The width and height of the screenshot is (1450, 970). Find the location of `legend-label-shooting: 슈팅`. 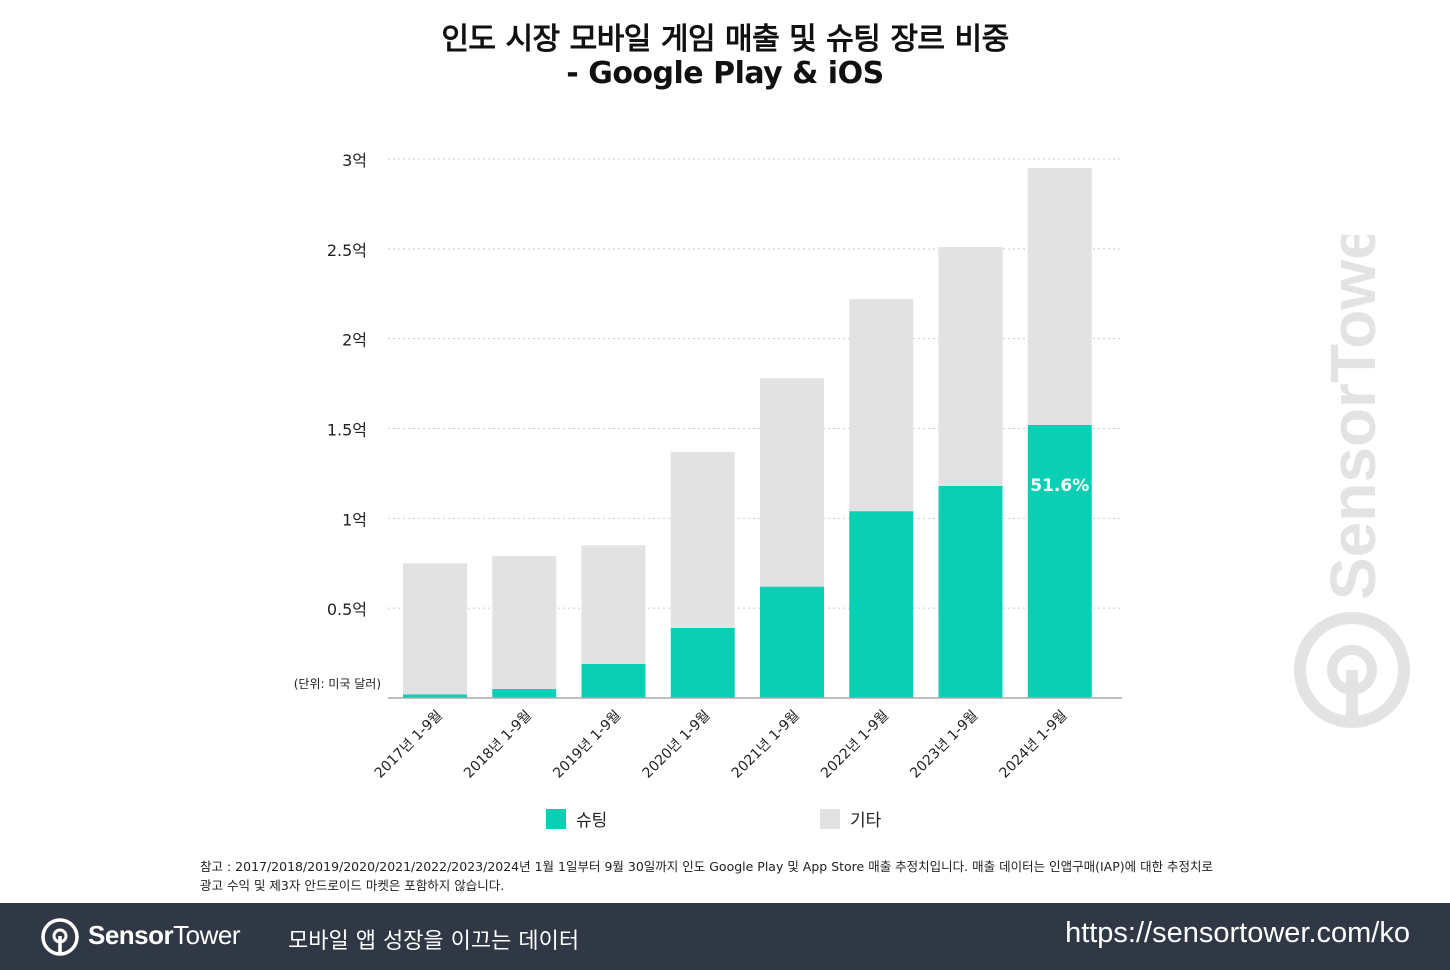

legend-label-shooting: 슈팅 is located at coordinates (592, 821).